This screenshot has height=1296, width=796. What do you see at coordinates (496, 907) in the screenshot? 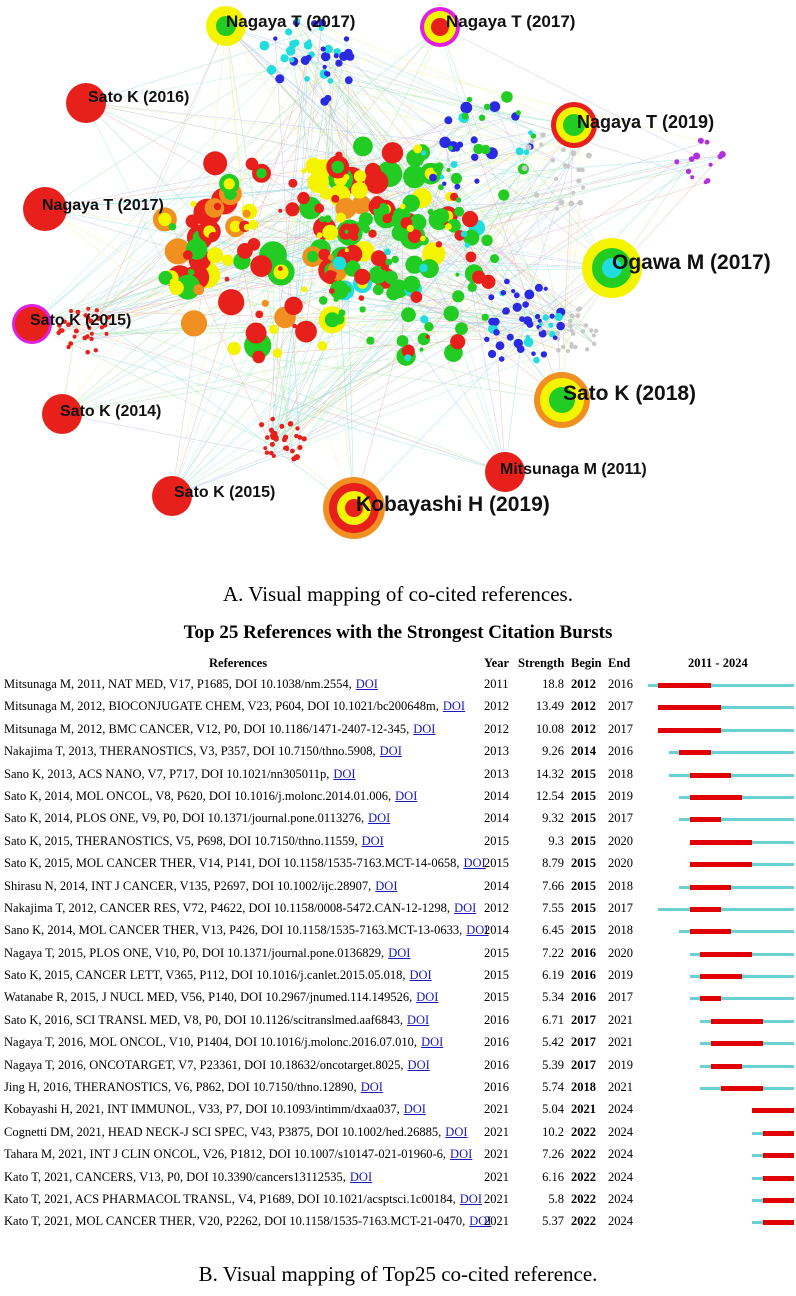
I see `row-year: 2012` at bounding box center [496, 907].